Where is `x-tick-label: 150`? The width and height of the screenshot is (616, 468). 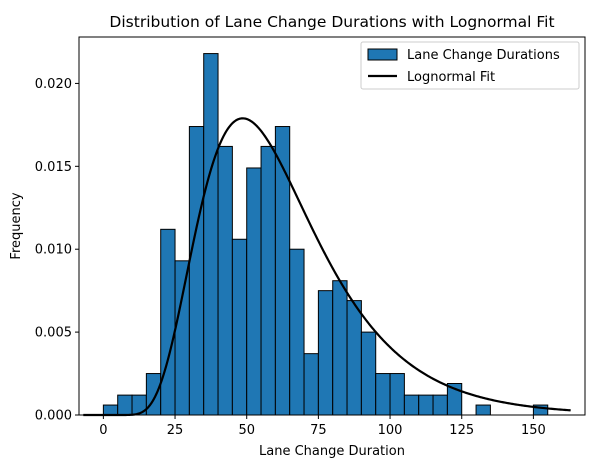
x-tick-label: 150 is located at coordinates (533, 430).